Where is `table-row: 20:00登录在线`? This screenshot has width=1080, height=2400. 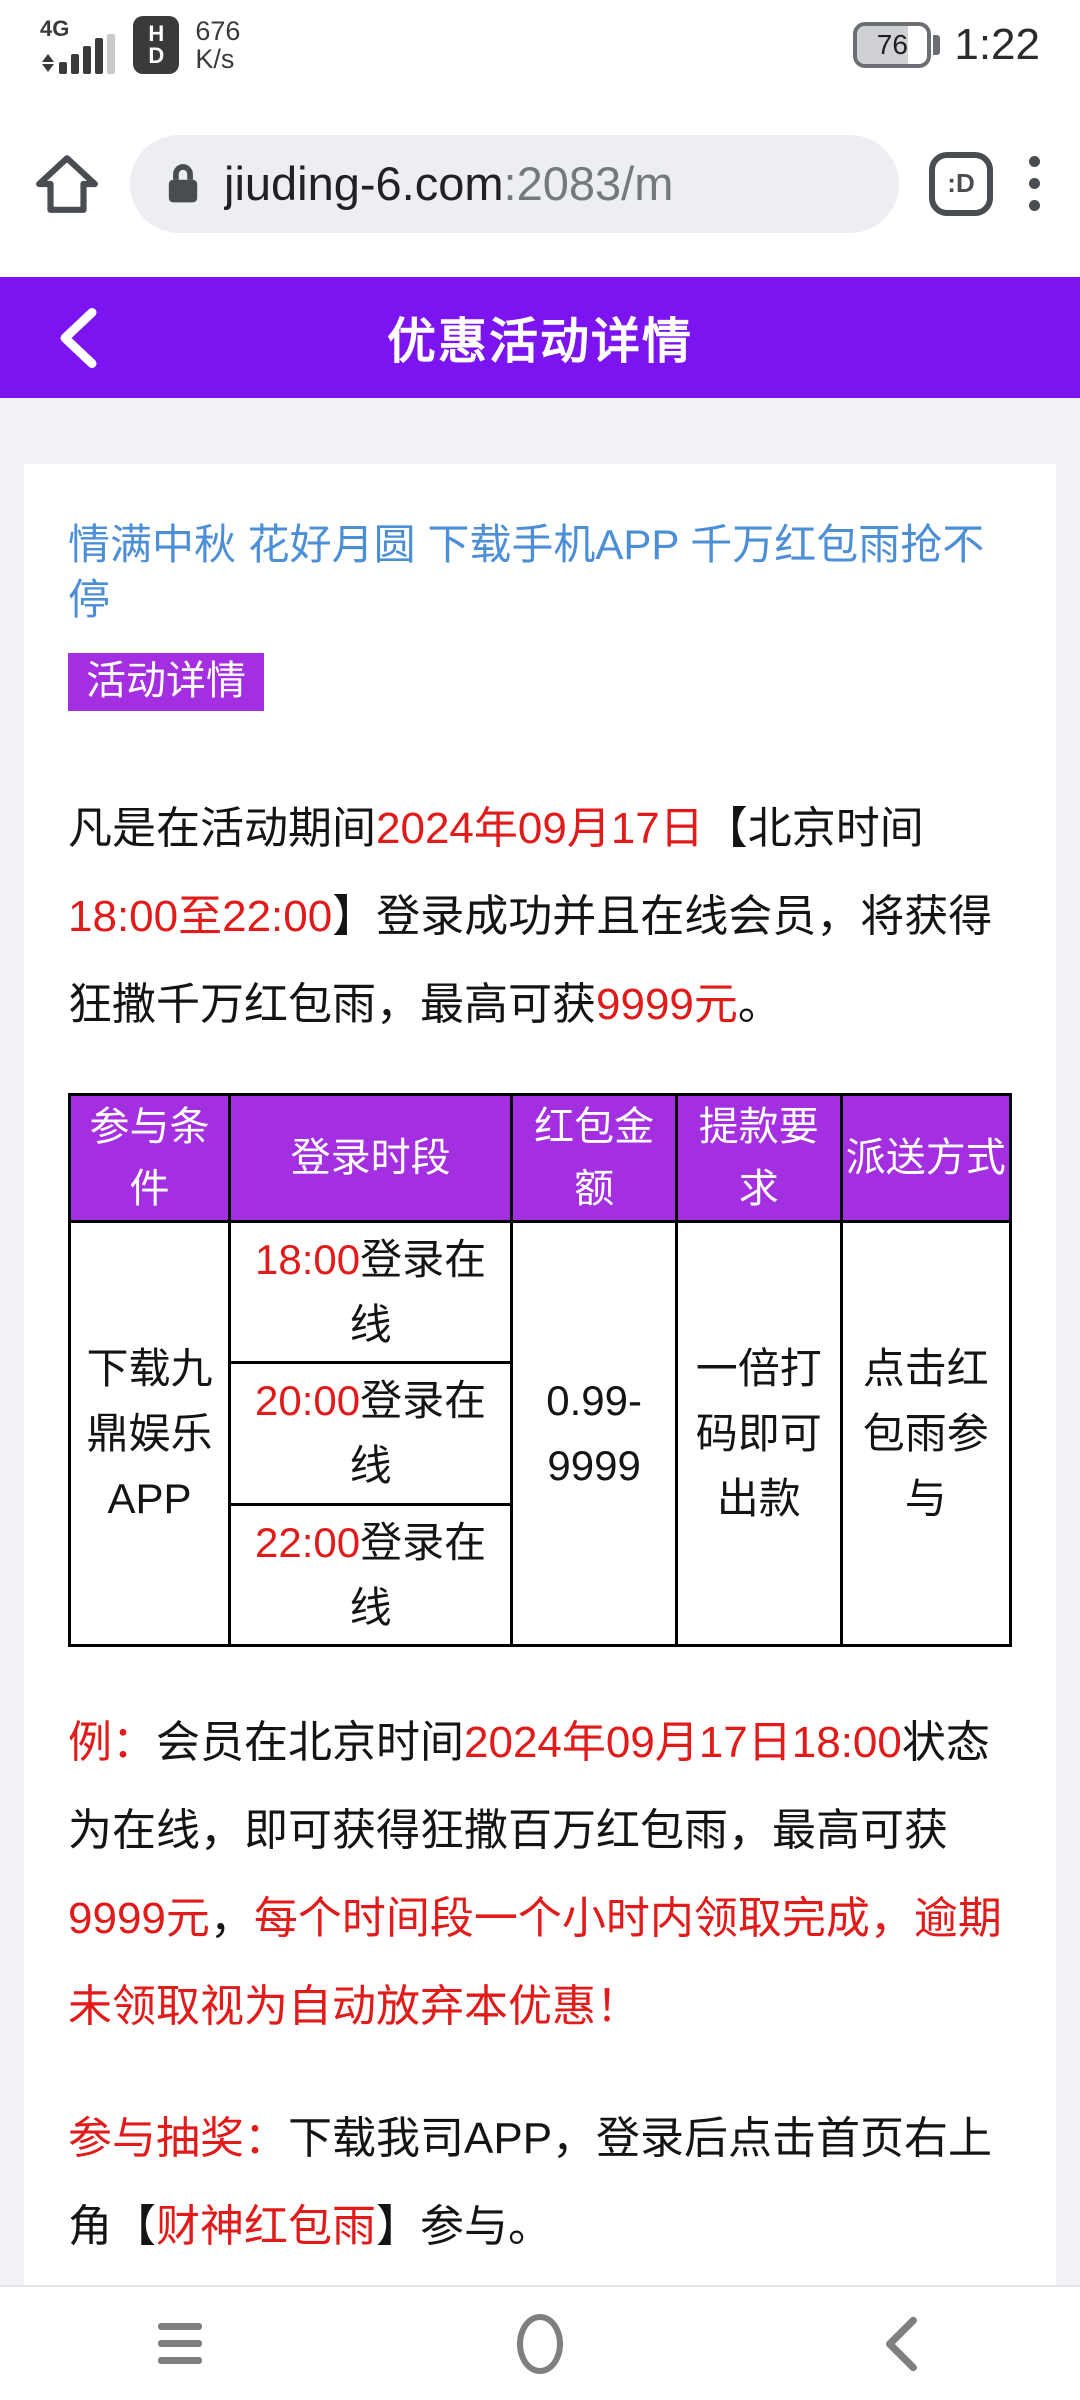 table-row: 20:00登录在线 is located at coordinates (540, 1433).